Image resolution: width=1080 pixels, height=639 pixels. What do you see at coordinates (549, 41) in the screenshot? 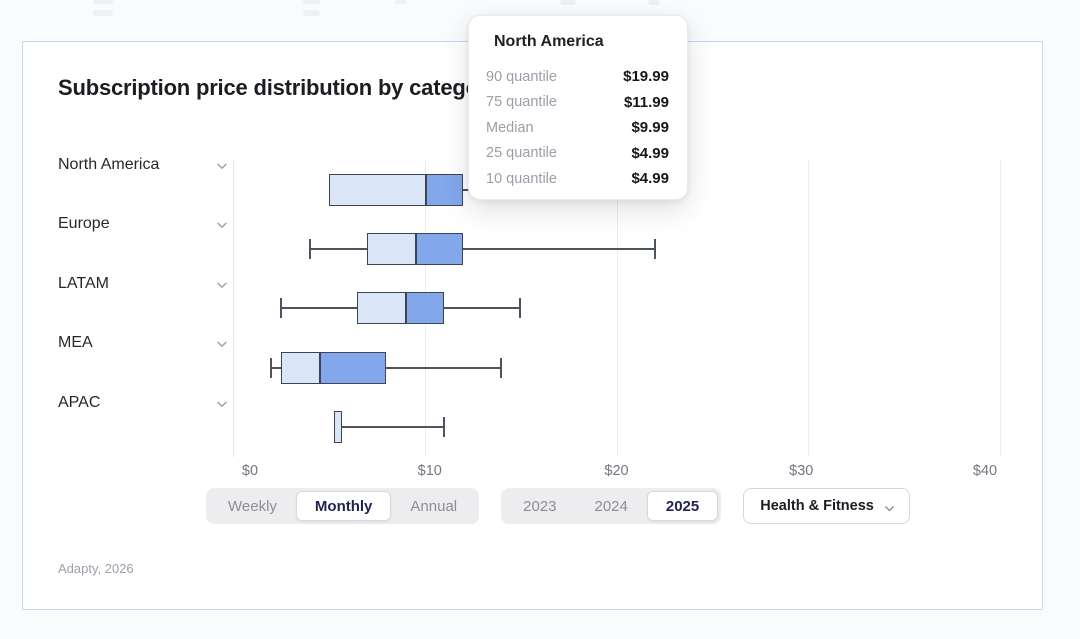
I see `tooltip-title: North America` at bounding box center [549, 41].